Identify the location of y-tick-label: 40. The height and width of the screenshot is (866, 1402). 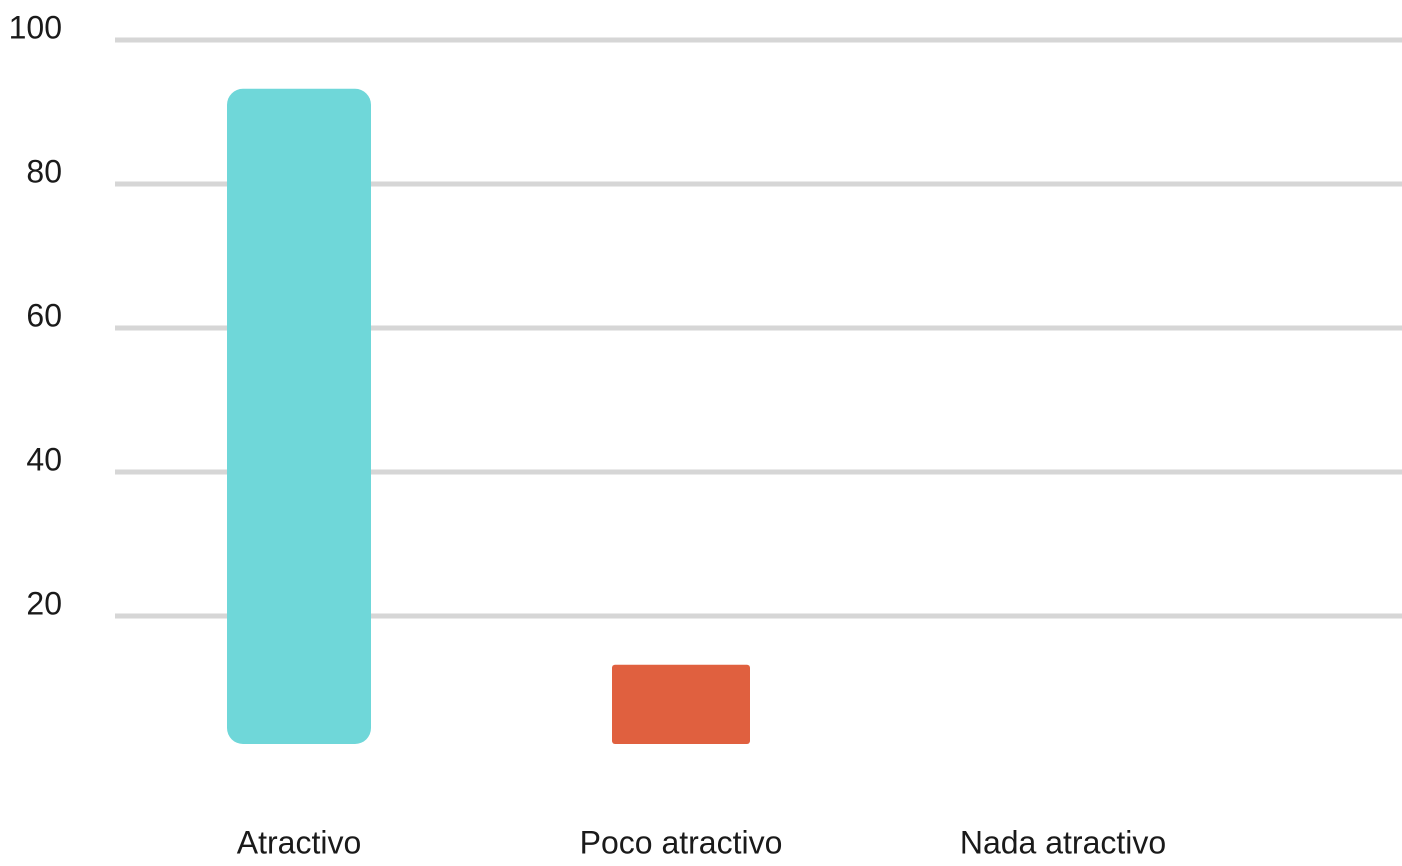
(44, 459).